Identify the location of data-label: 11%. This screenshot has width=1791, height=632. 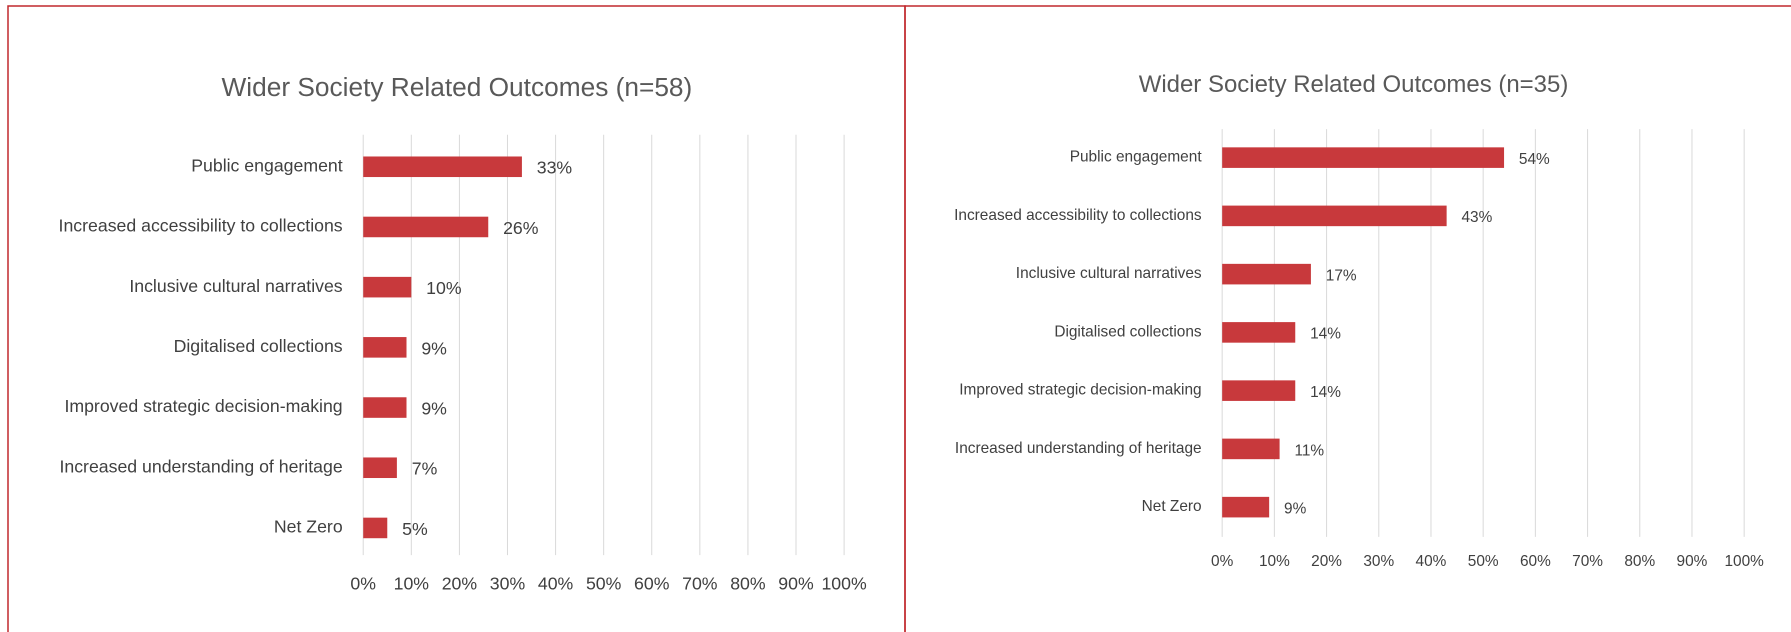
(1309, 450).